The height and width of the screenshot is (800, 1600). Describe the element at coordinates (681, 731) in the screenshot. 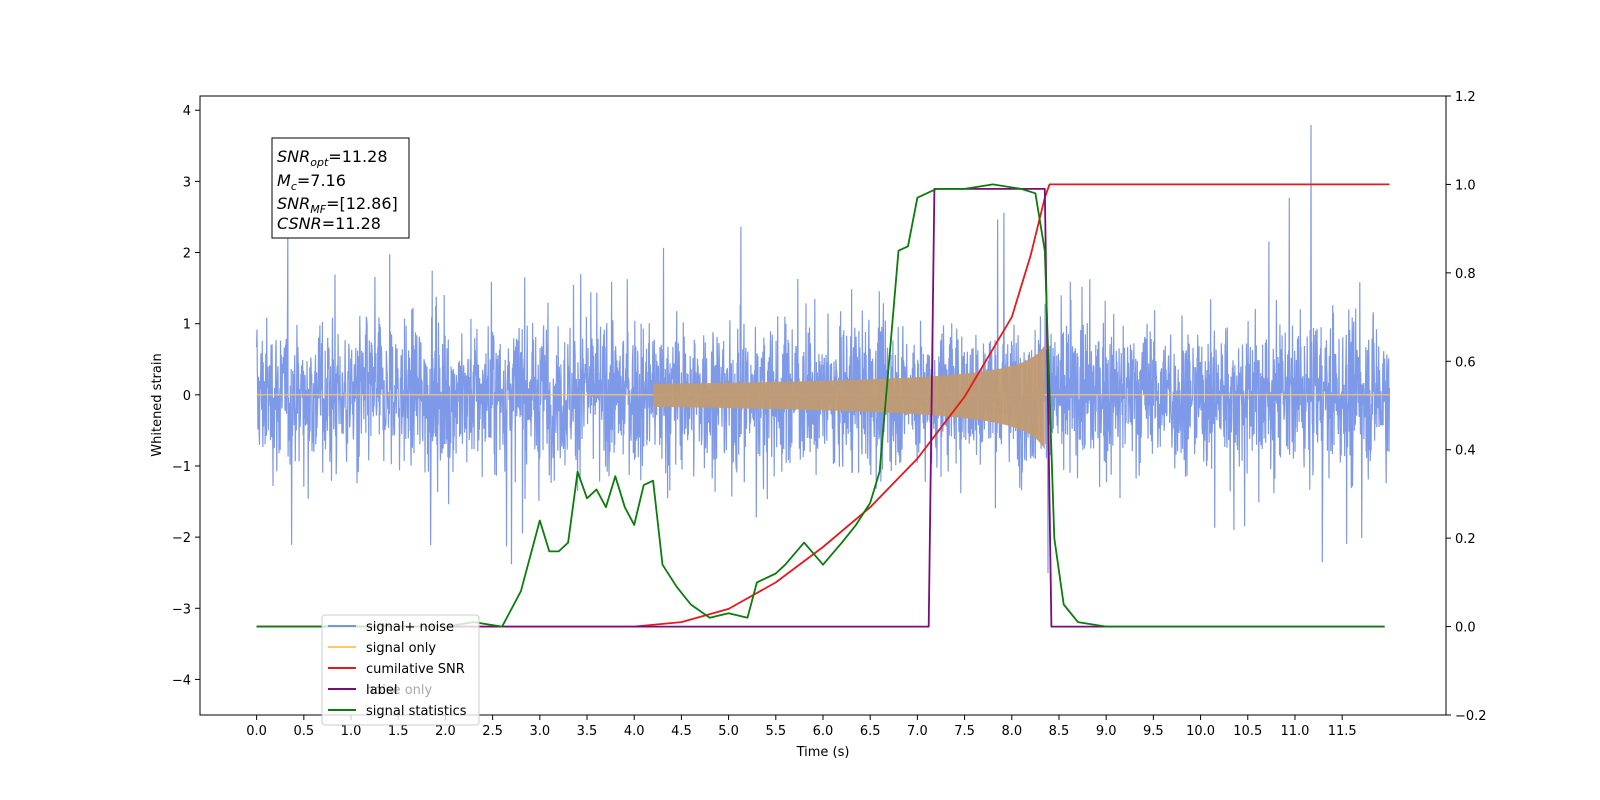

I see `x-tick-label: 4.5` at that location.